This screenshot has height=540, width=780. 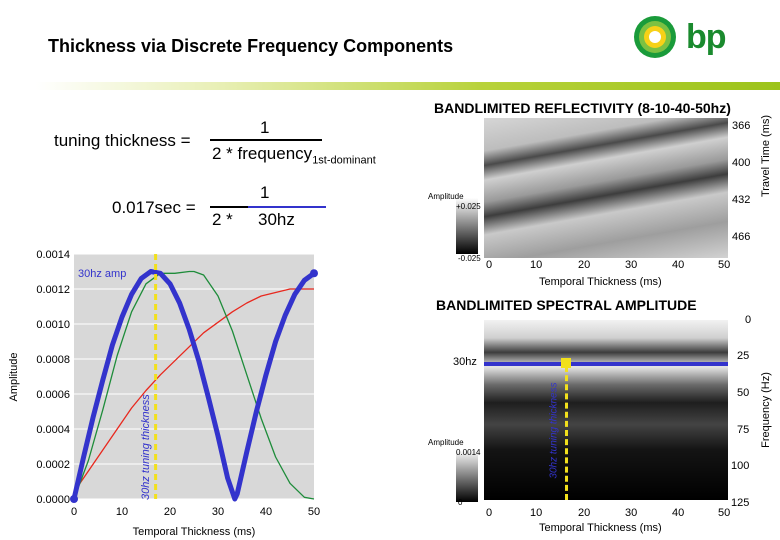 I want to click on spectral-colorbar-title: Amplitude, so click(x=446, y=442).